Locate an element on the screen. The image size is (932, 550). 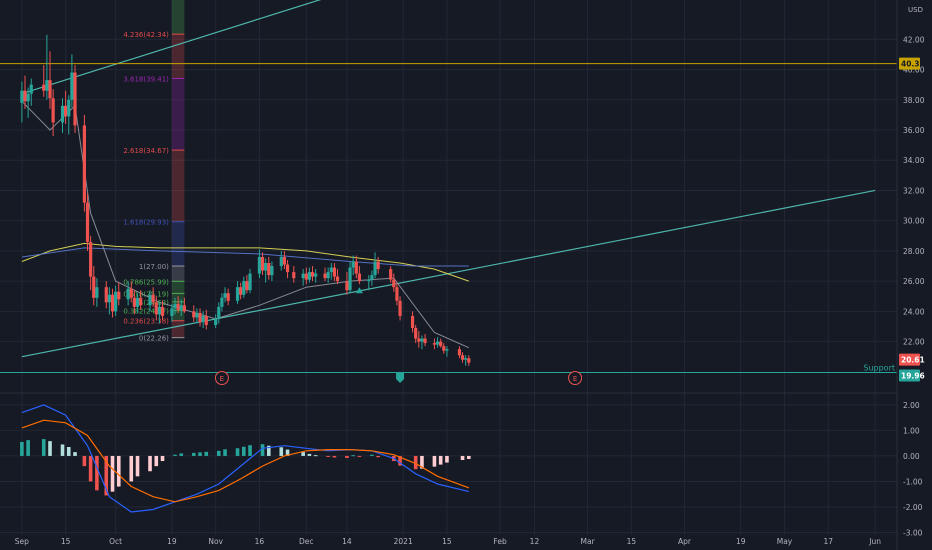
dividend-marker-icon is located at coordinates (400, 378).